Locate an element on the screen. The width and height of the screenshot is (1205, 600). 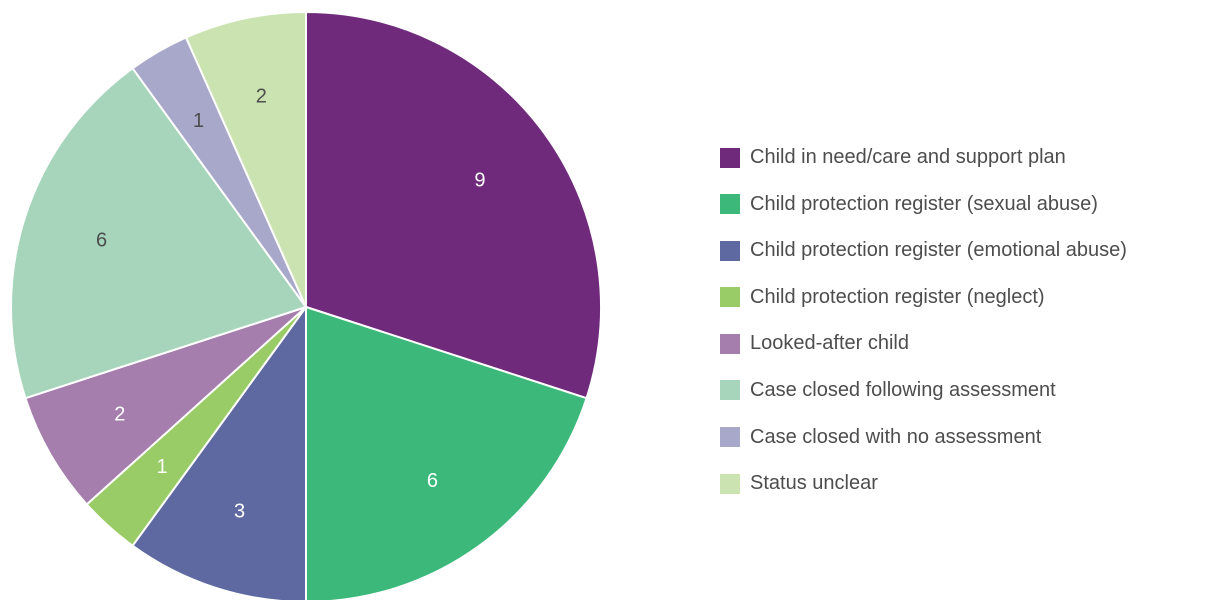
pie-slice-child-protection-register-emotional-abuse is located at coordinates (219, 453).